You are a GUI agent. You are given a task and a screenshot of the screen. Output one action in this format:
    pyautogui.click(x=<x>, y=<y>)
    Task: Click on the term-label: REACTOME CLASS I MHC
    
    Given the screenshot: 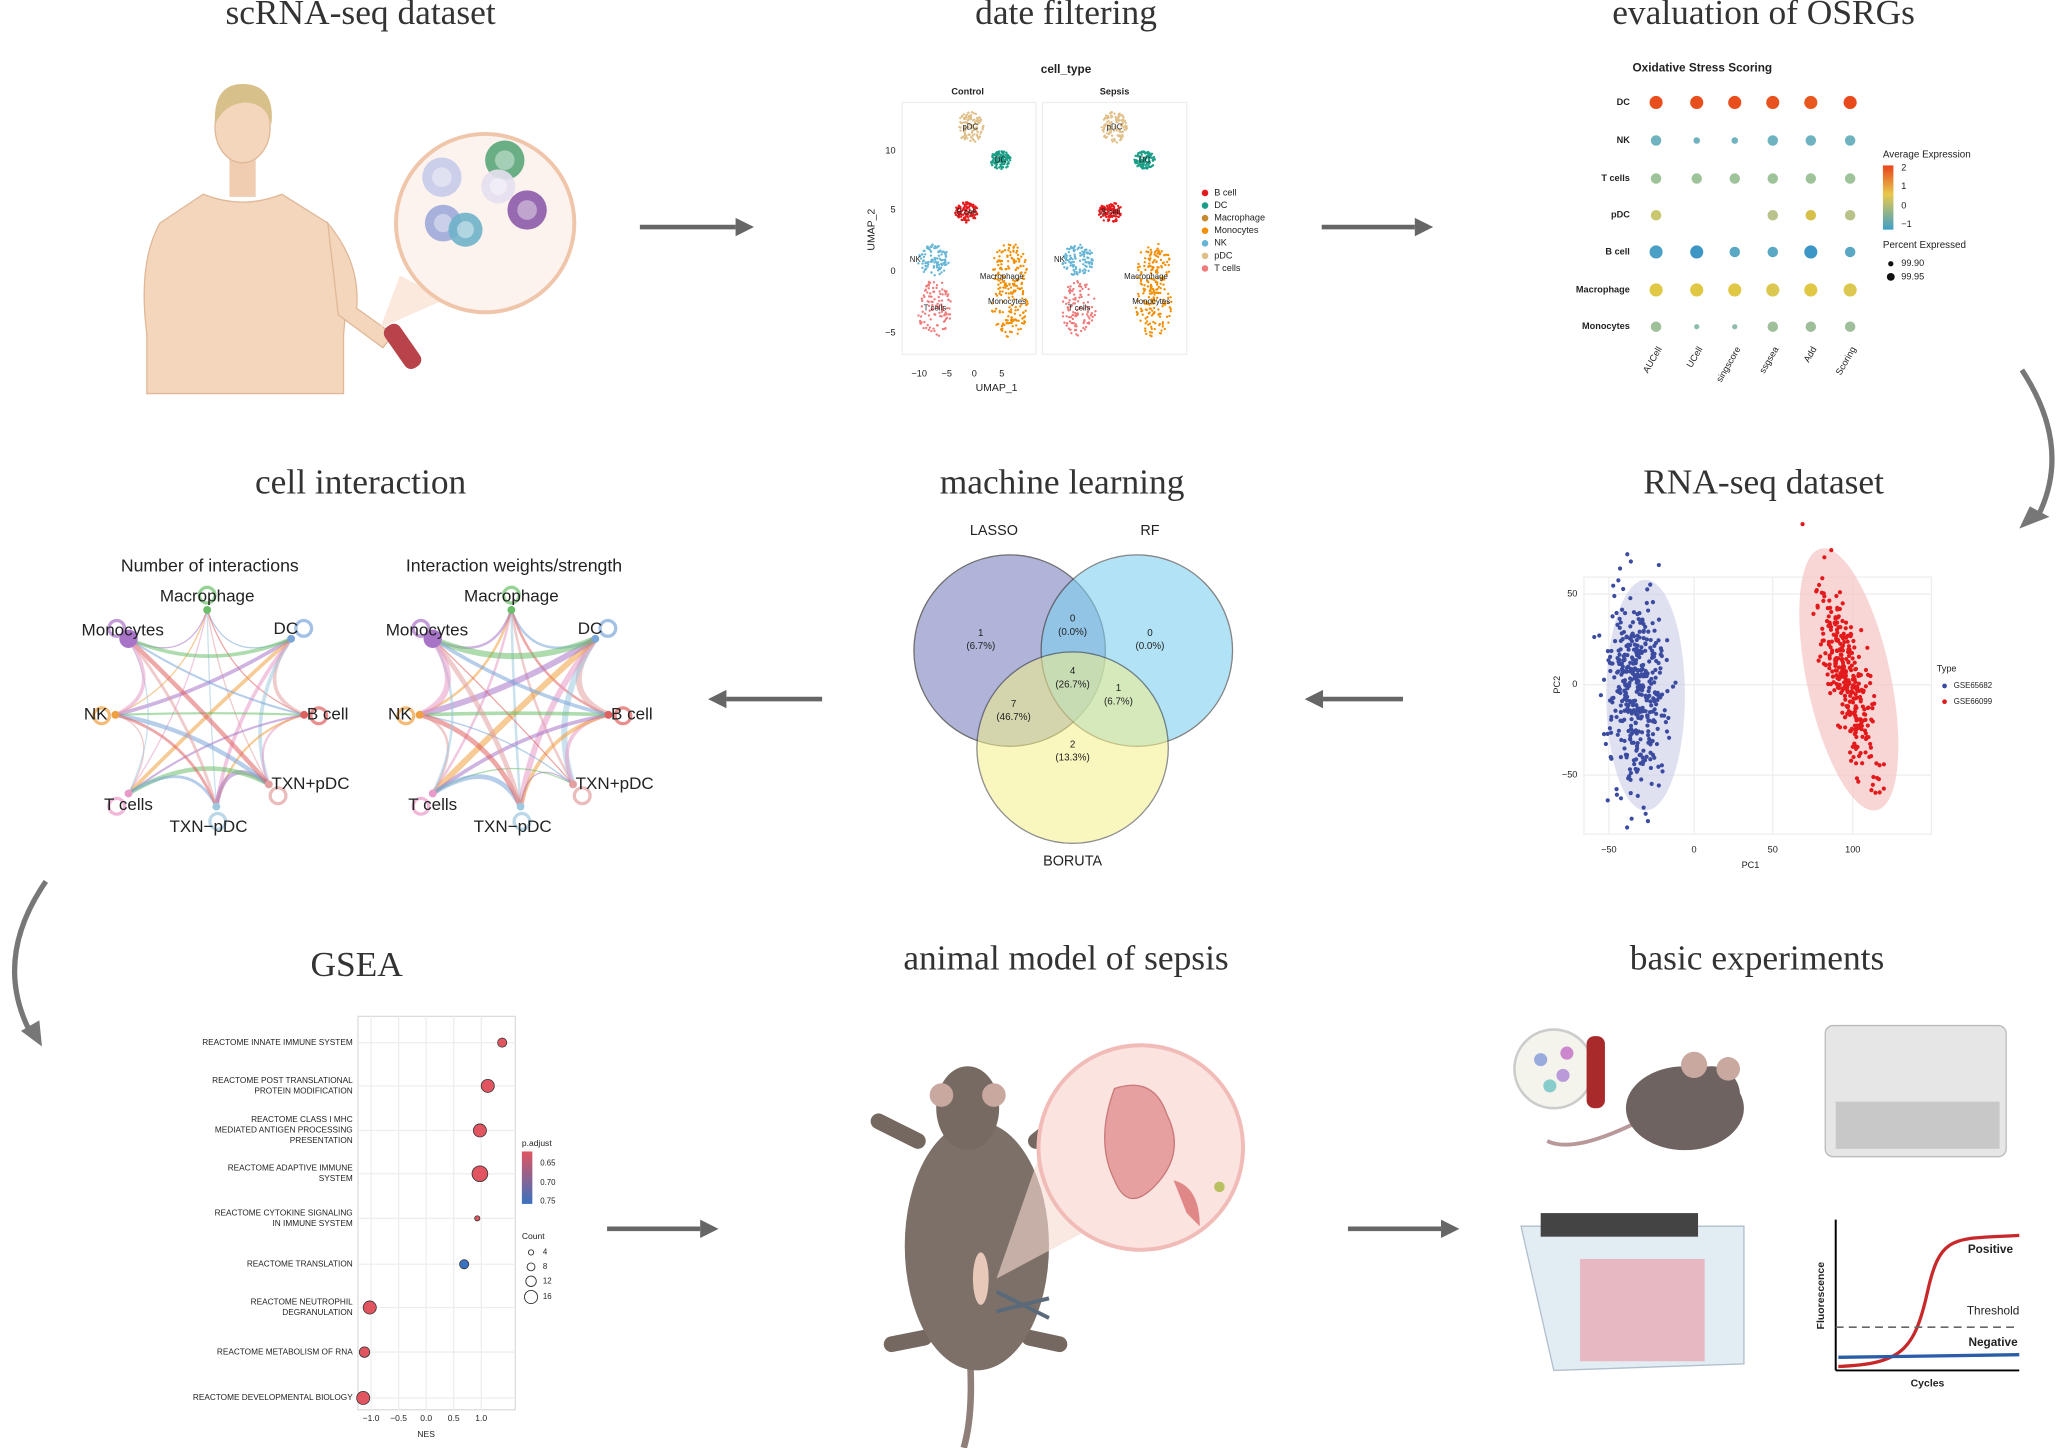 What is the action you would take?
    pyautogui.click(x=302, y=1119)
    